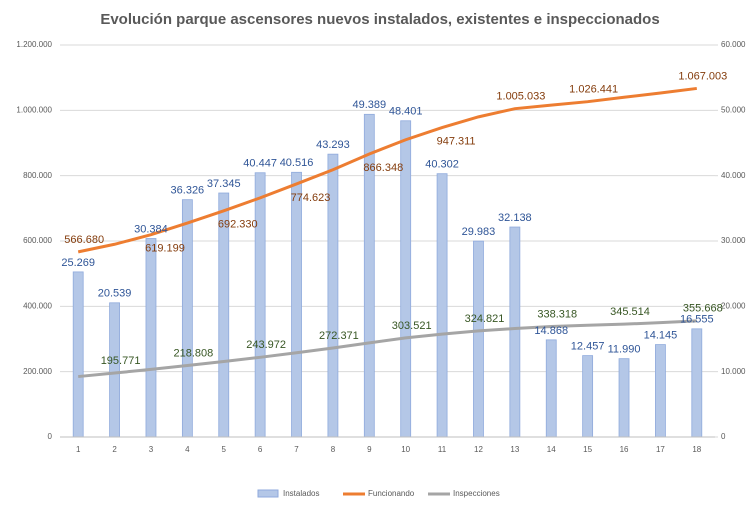 Image resolution: width=749 pixels, height=509 pixels. What do you see at coordinates (485, 319) in the screenshot?
I see `data-label: 324.821` at bounding box center [485, 319].